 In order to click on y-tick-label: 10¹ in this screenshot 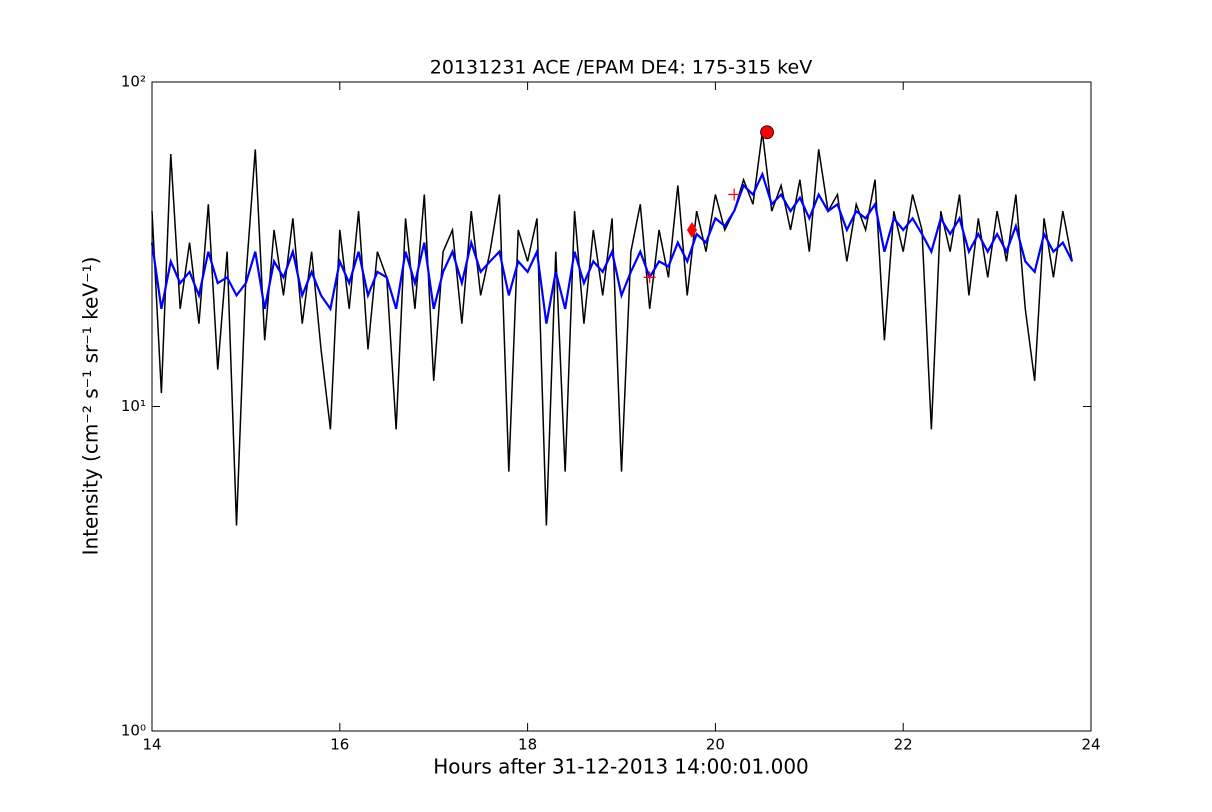, I will do `click(133, 406)`.